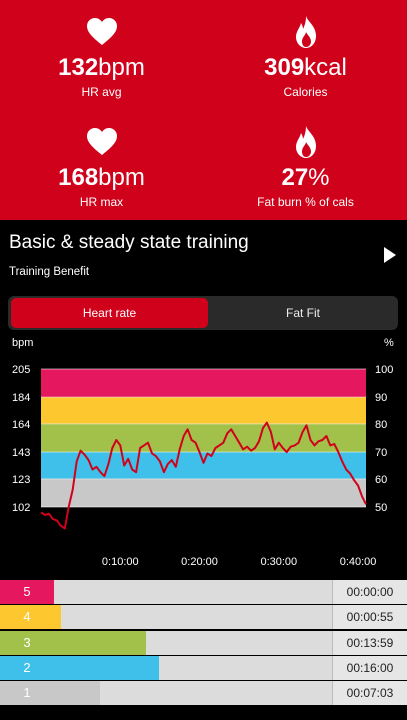  I want to click on y-axis-unit-right: %, so click(389, 343).